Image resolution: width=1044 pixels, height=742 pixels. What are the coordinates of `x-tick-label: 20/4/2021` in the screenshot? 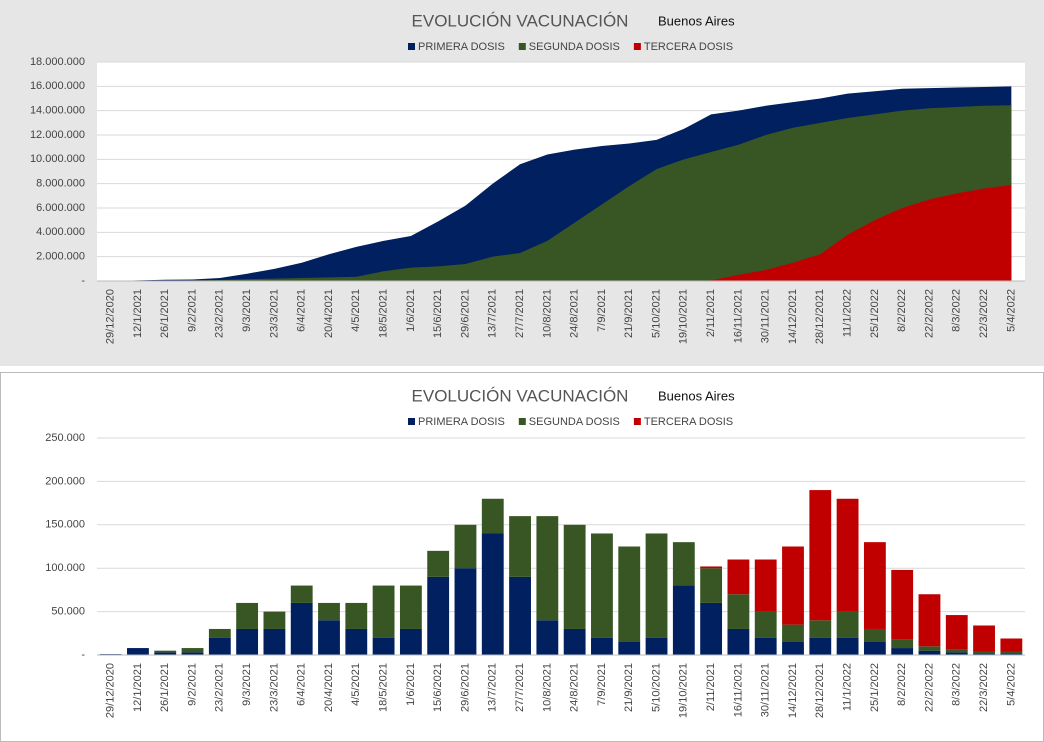 It's located at (329, 687).